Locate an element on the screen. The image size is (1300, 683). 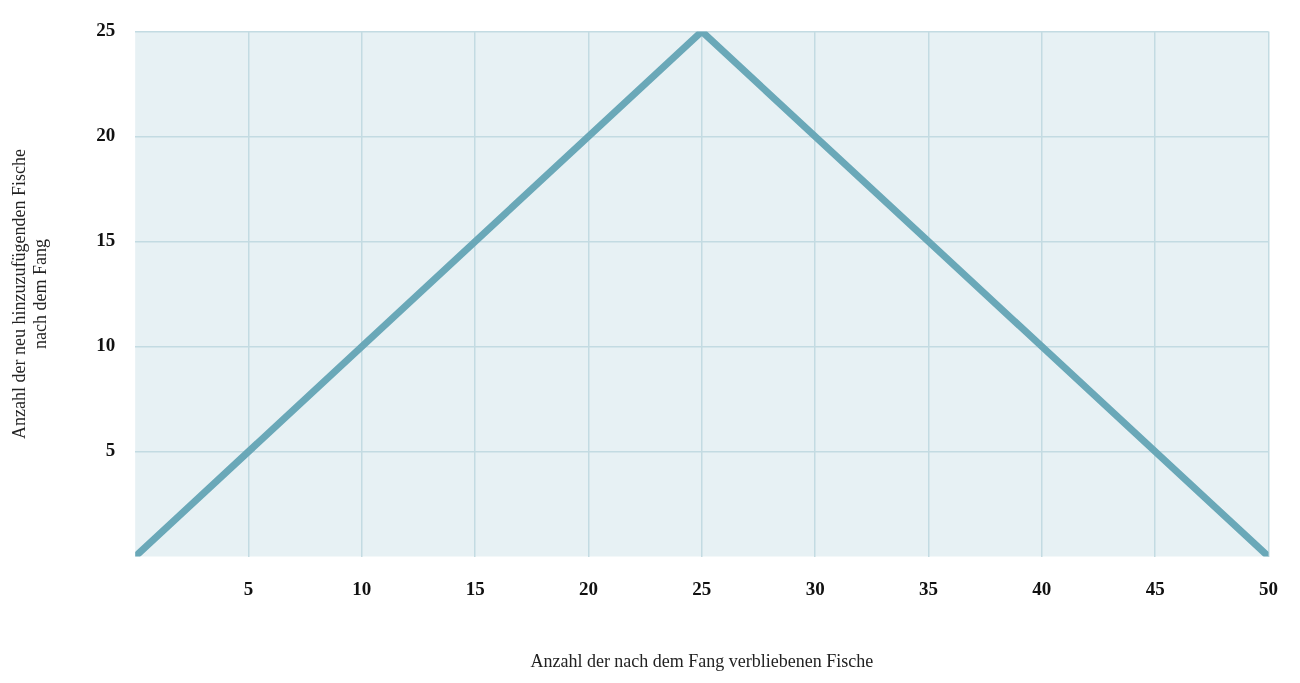
y-tick-label: 15 is located at coordinates (106, 240).